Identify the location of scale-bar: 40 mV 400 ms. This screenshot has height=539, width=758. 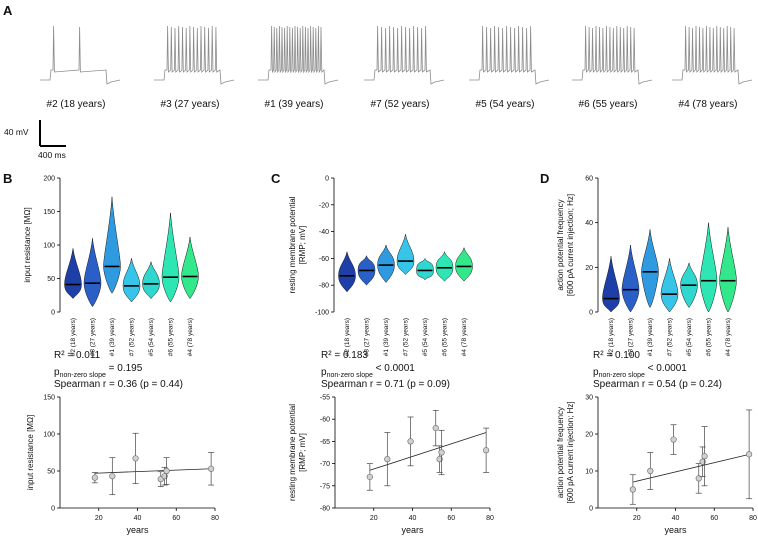
(35, 140).